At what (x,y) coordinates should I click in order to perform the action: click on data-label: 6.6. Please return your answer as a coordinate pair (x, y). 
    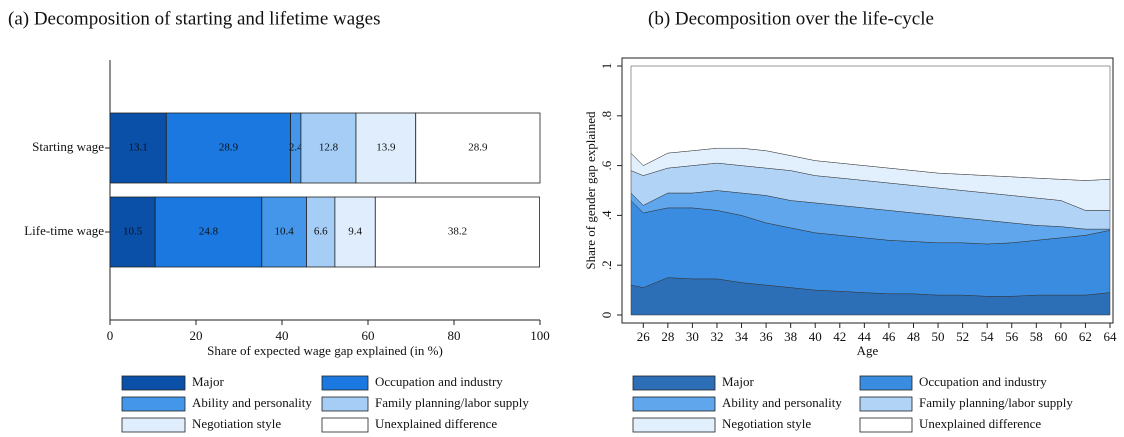
    Looking at the image, I should click on (321, 232).